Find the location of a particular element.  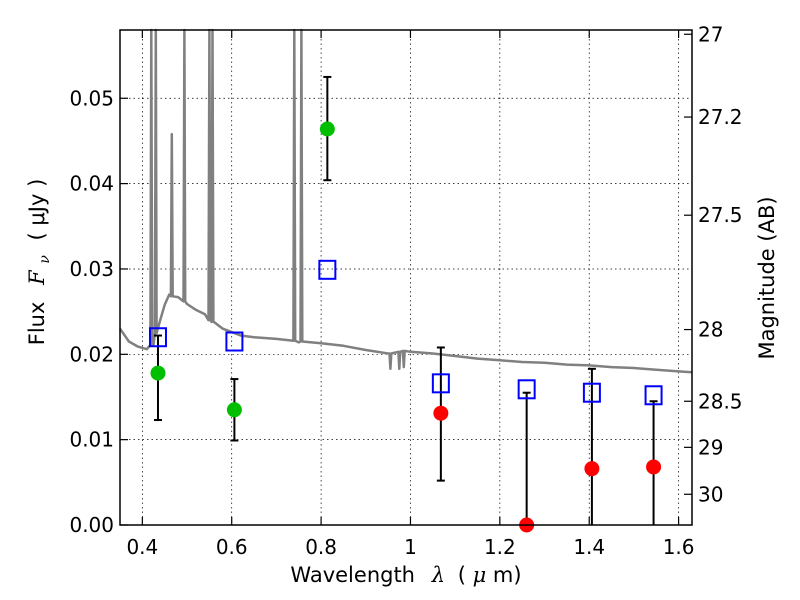

mag-tick-label-2: 27.5 is located at coordinates (720, 215).